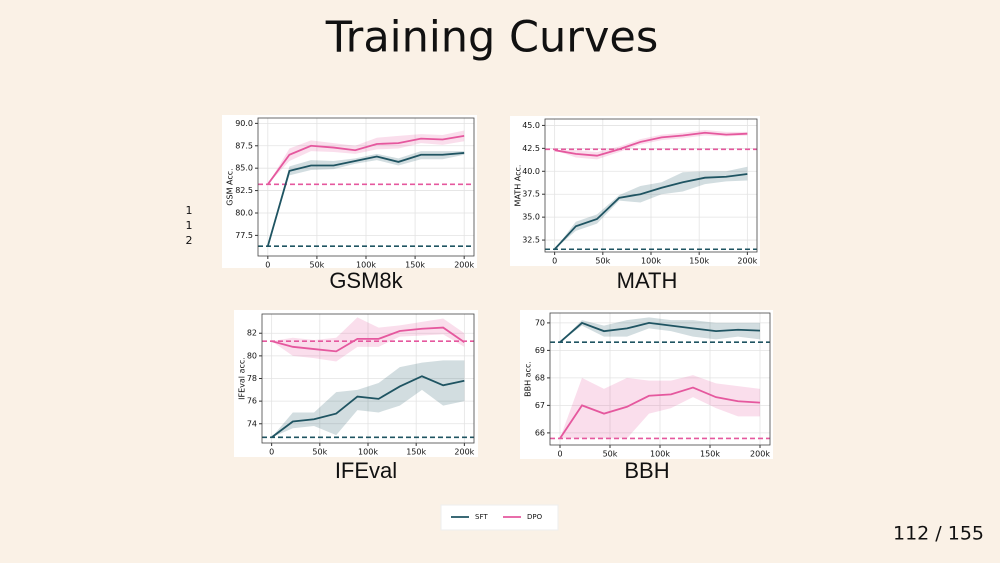 This screenshot has height=563, width=1000. I want to click on page-number: 112 / 155, so click(938, 534).